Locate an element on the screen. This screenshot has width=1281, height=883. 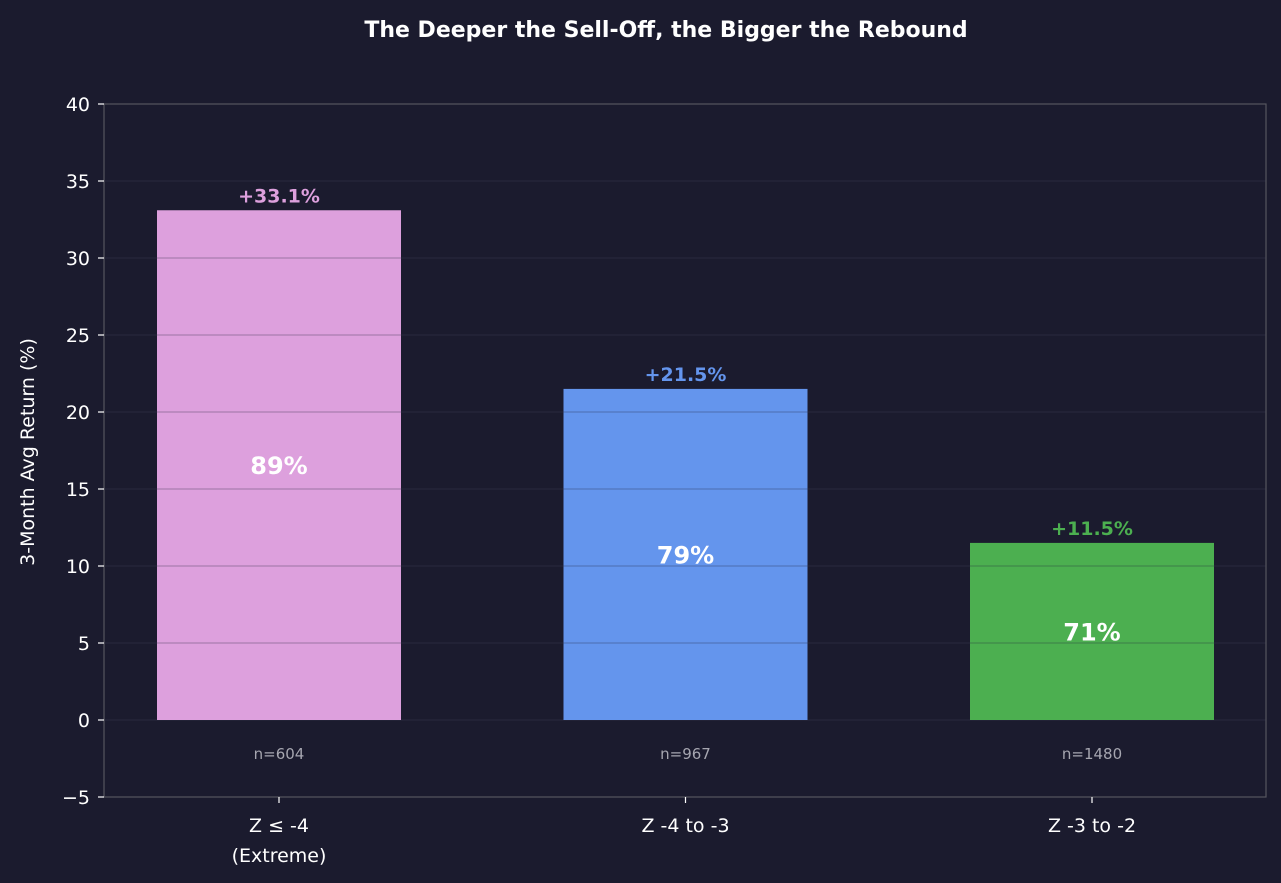
y-tick-label: 35 is located at coordinates (78, 182).